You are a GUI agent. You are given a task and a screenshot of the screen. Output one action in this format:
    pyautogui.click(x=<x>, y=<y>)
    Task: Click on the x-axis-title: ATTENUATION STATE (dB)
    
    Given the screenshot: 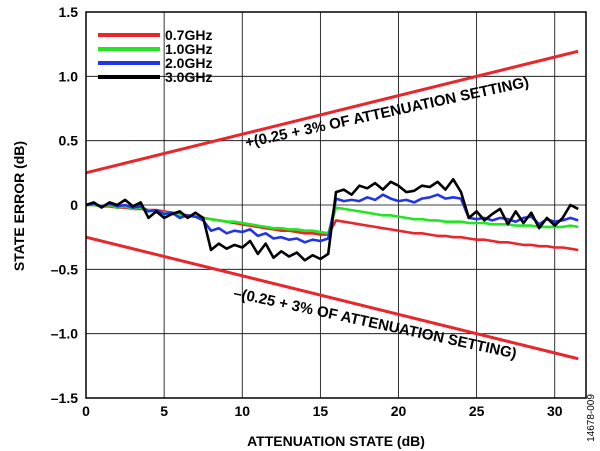 What is the action you would take?
    pyautogui.click(x=336, y=441)
    